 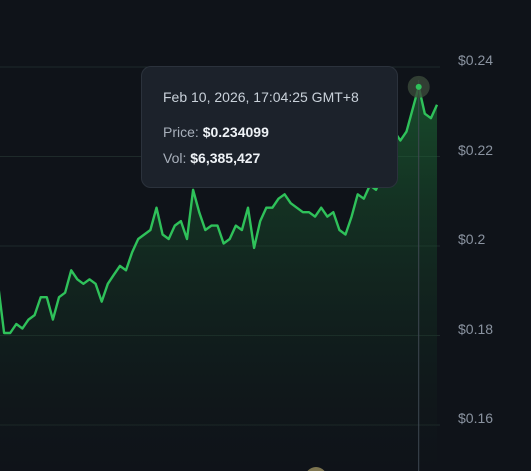 What do you see at coordinates (235, 132) in the screenshot?
I see `tooltip-price-value: $0.234099` at bounding box center [235, 132].